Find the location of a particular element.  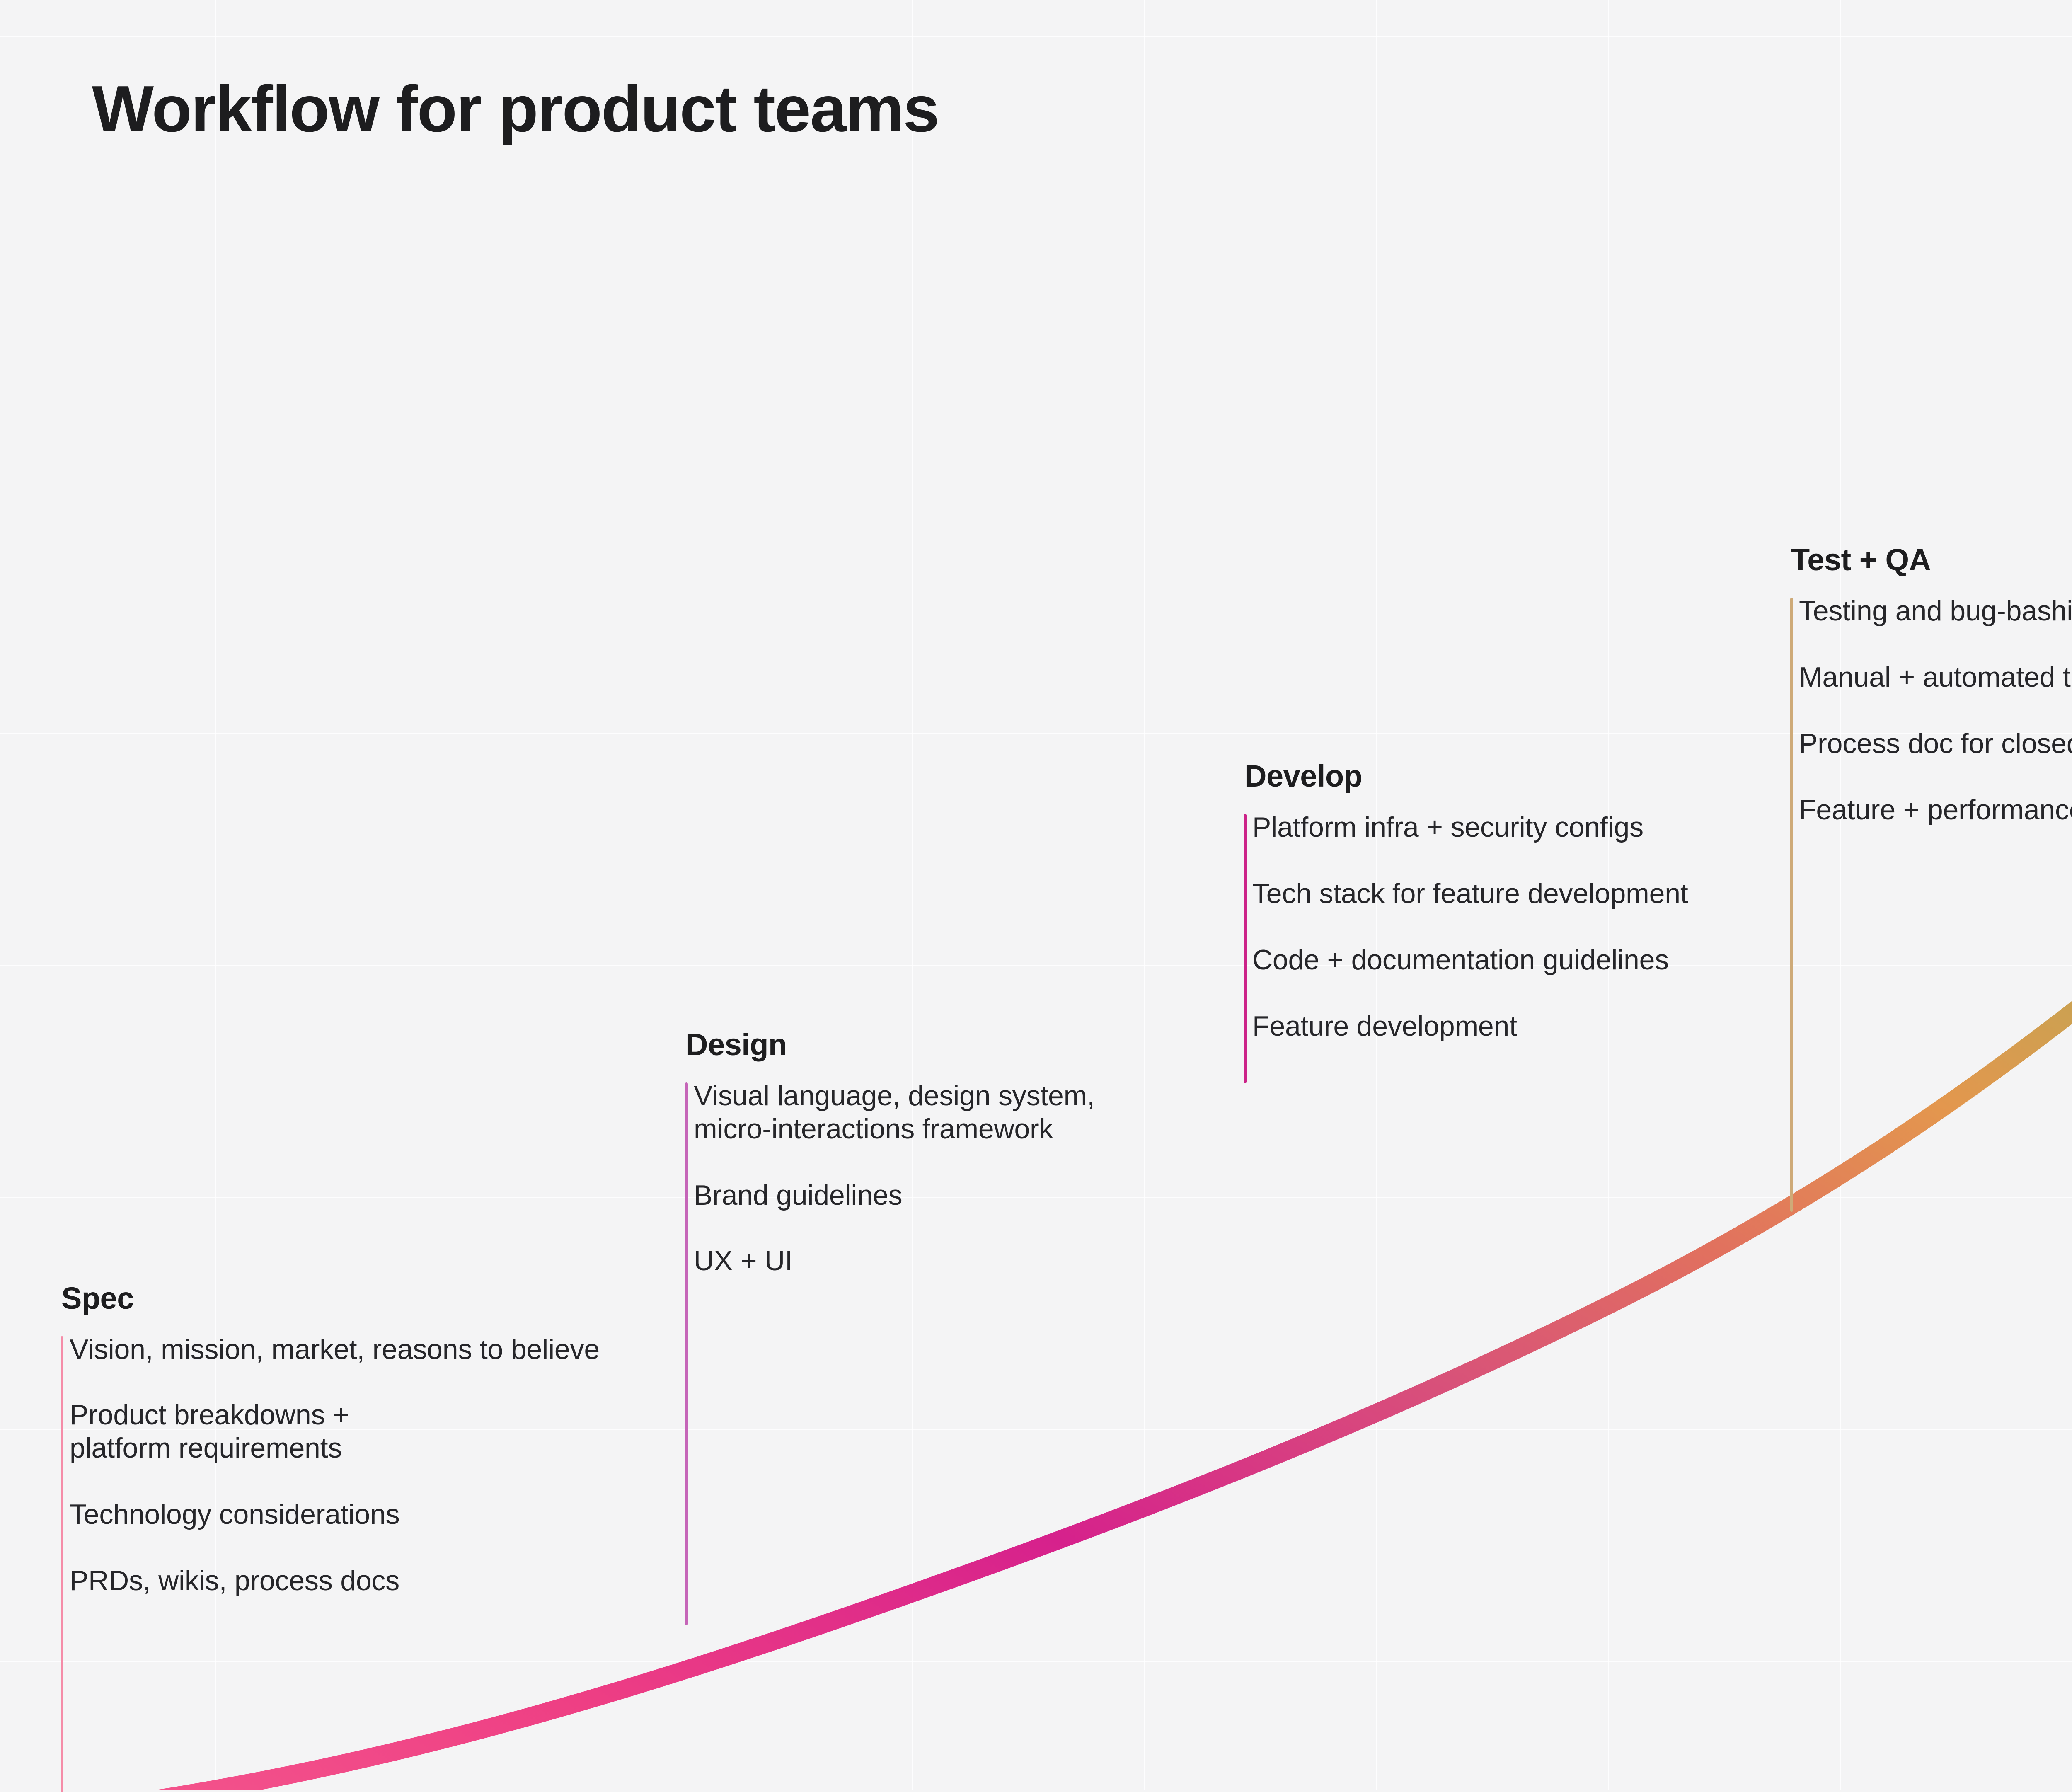

stage-spec-header: Spec is located at coordinates (97, 1298).